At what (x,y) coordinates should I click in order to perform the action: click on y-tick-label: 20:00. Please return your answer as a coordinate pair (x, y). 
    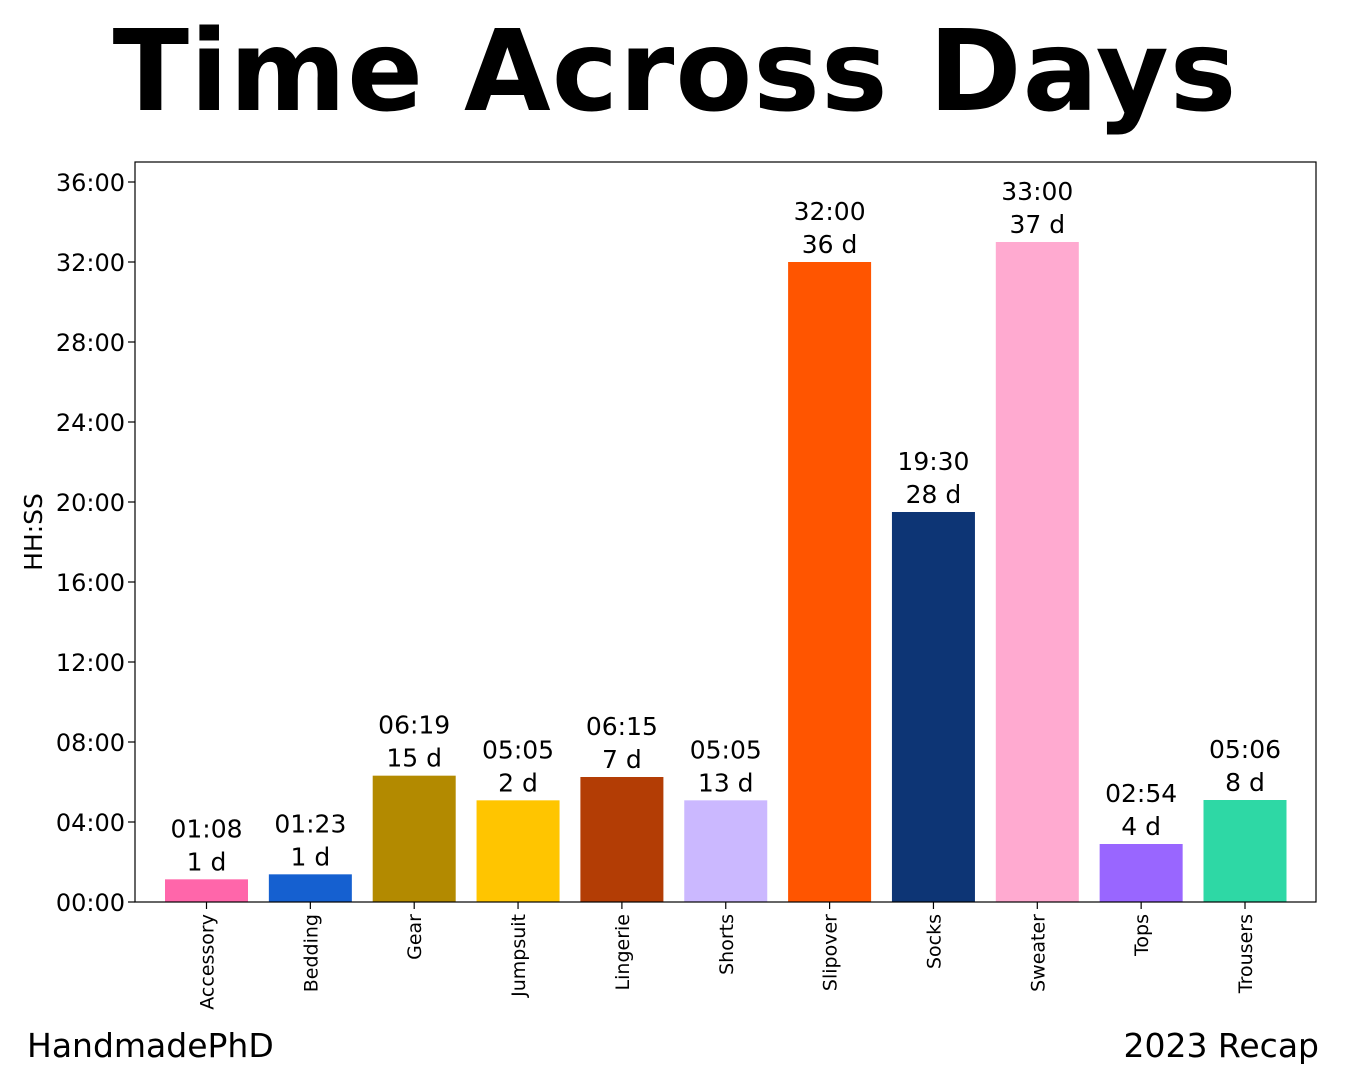
    Looking at the image, I should click on (90, 503).